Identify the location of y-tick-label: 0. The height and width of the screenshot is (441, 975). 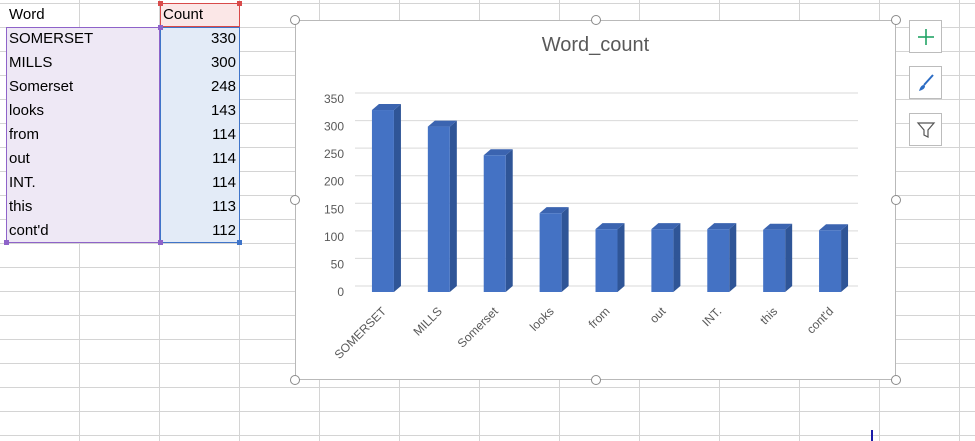
(340, 292).